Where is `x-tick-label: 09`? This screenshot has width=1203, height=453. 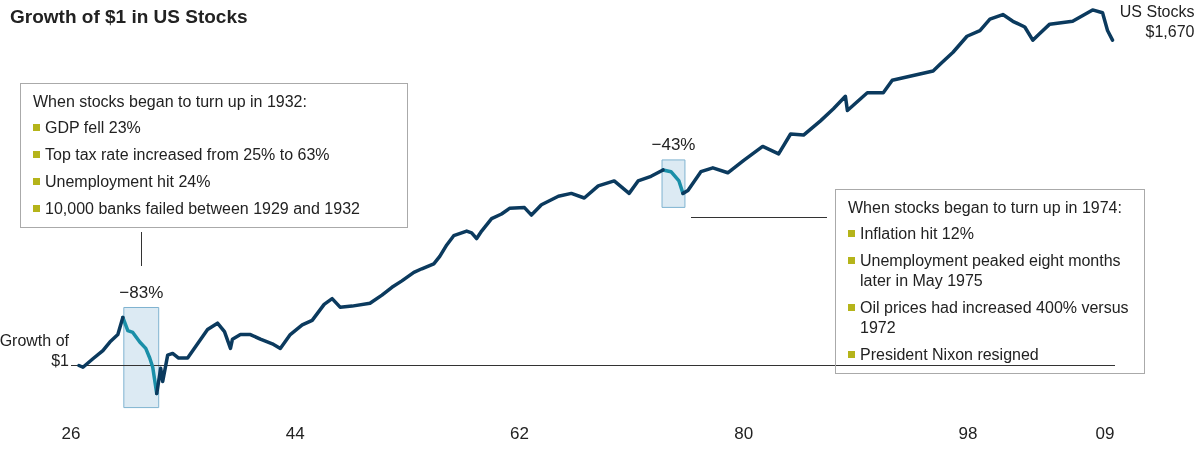
x-tick-label: 09 is located at coordinates (1105, 434).